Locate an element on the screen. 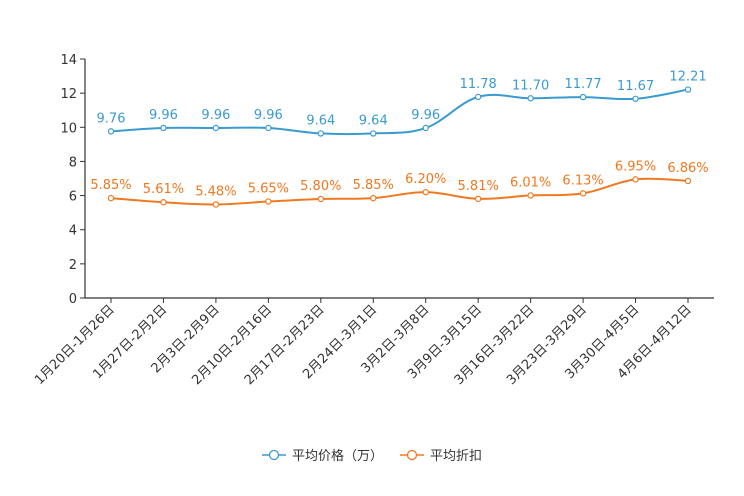  y-tick-label: 8 is located at coordinates (73, 162).